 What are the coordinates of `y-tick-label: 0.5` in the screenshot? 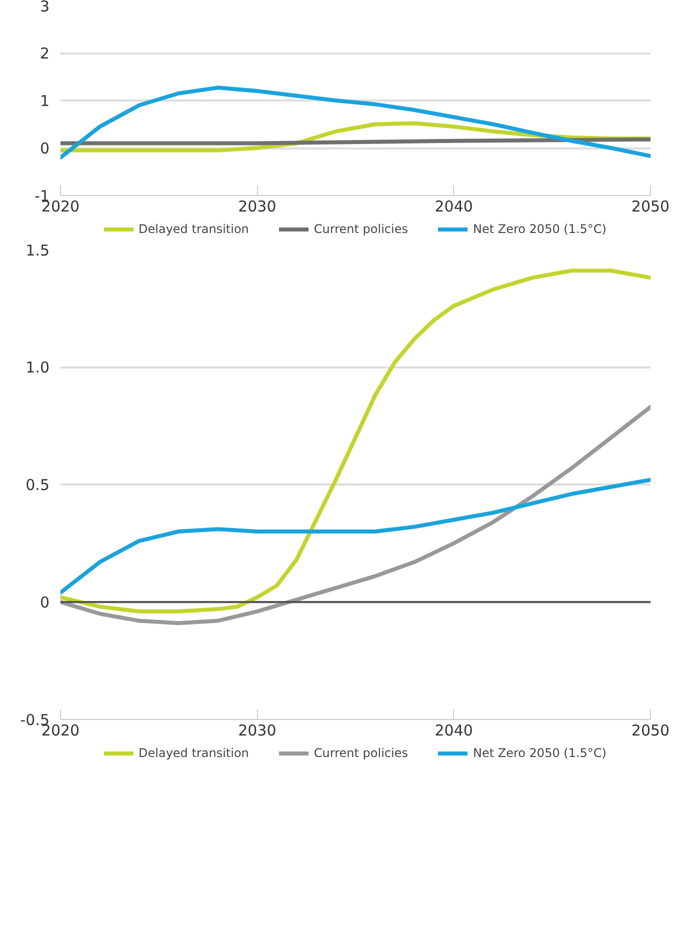 It's located at (38, 485).